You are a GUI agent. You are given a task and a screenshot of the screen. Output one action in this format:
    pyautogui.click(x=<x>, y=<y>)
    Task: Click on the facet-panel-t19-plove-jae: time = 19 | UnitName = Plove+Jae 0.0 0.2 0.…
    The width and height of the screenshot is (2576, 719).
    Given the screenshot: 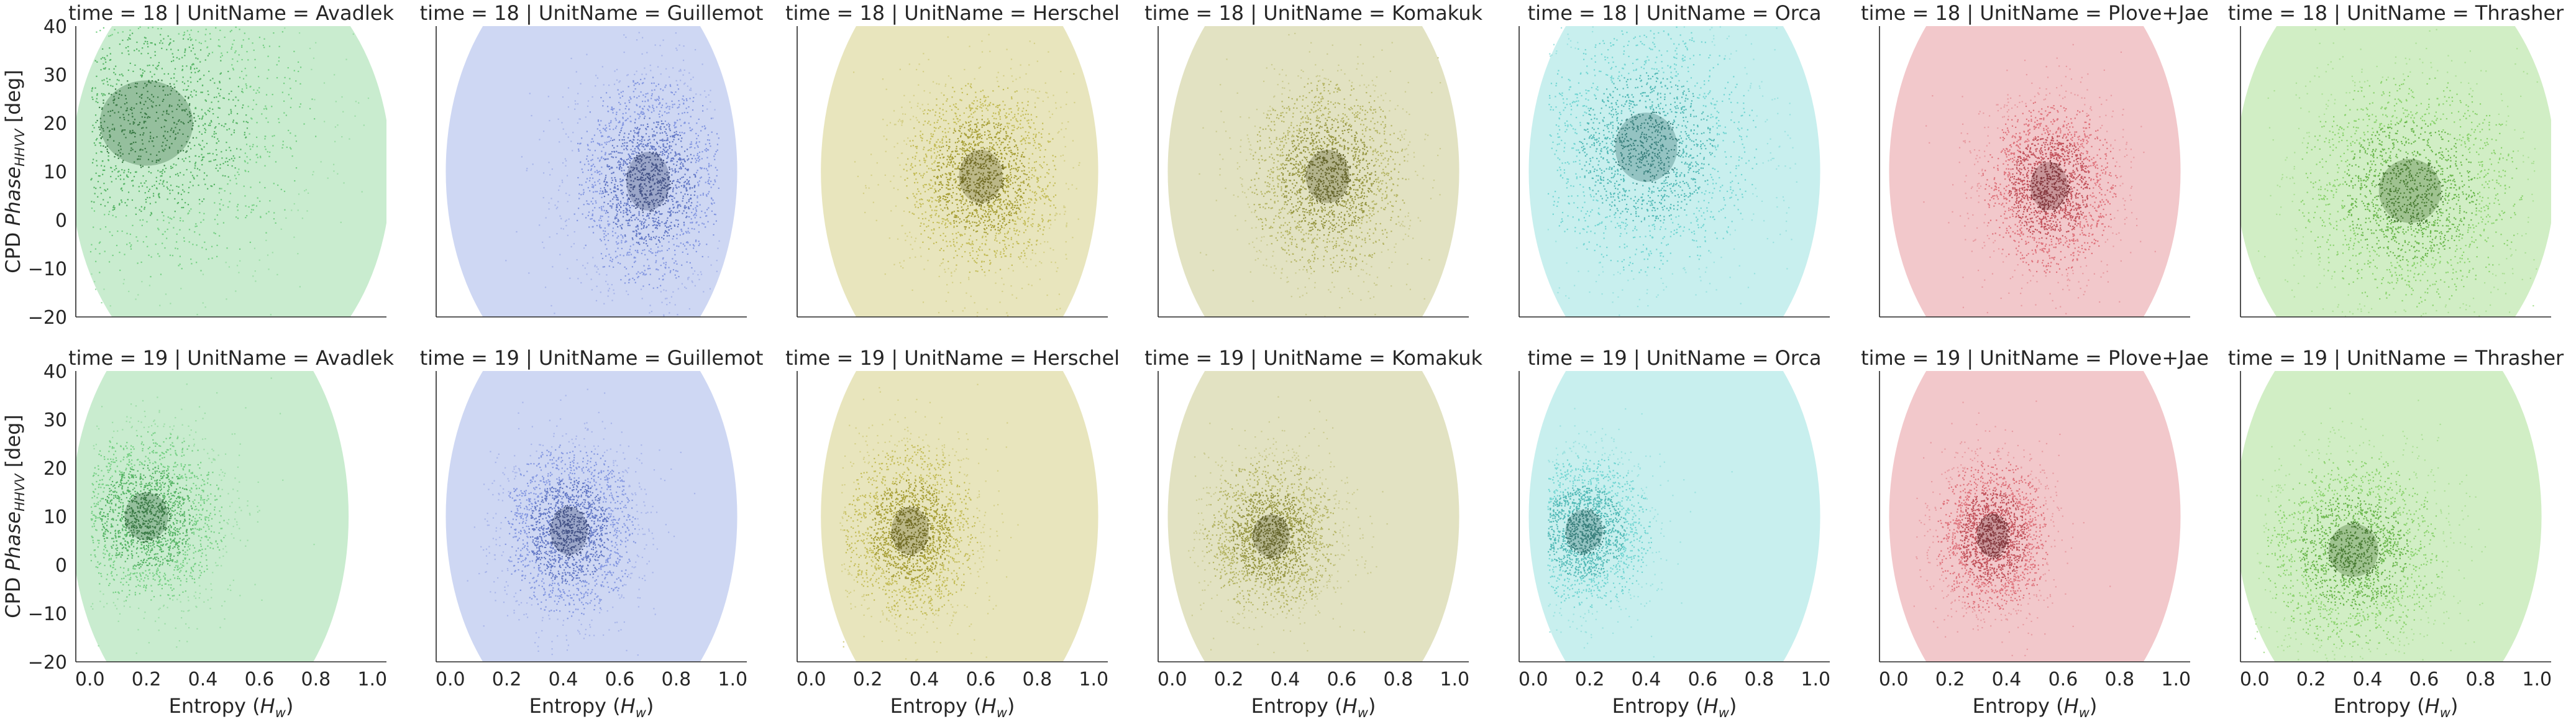 What is the action you would take?
    pyautogui.click(x=2035, y=532)
    